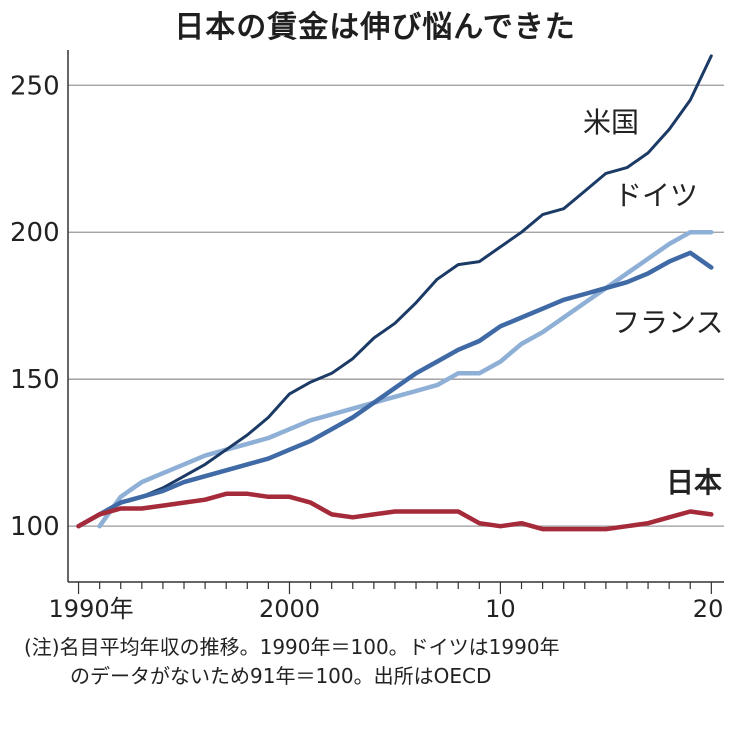 This screenshot has height=748, width=750. What do you see at coordinates (289, 609) in the screenshot?
I see `x-tick-label: 2000` at bounding box center [289, 609].